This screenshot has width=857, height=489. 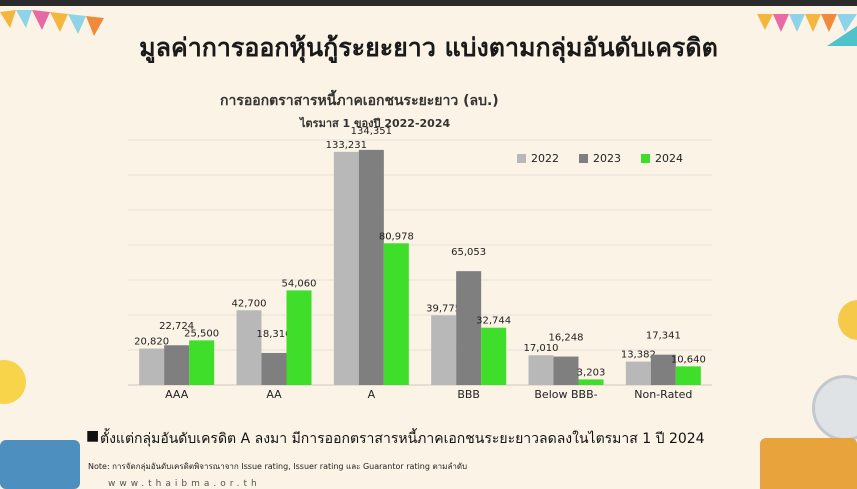 I want to click on data-label: 134,351, so click(x=371, y=131).